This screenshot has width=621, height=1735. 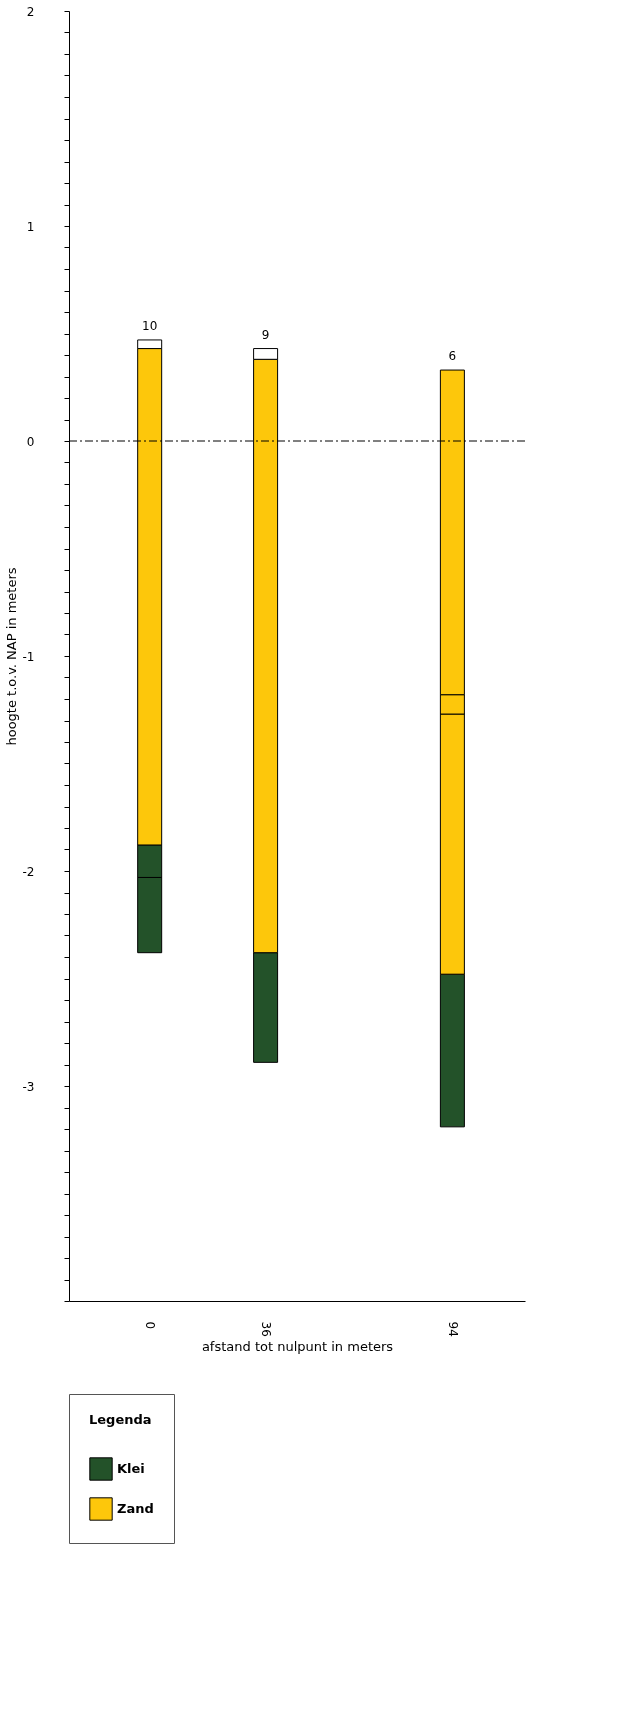 I want to click on y-tick-label: -3, so click(x=28, y=1086).